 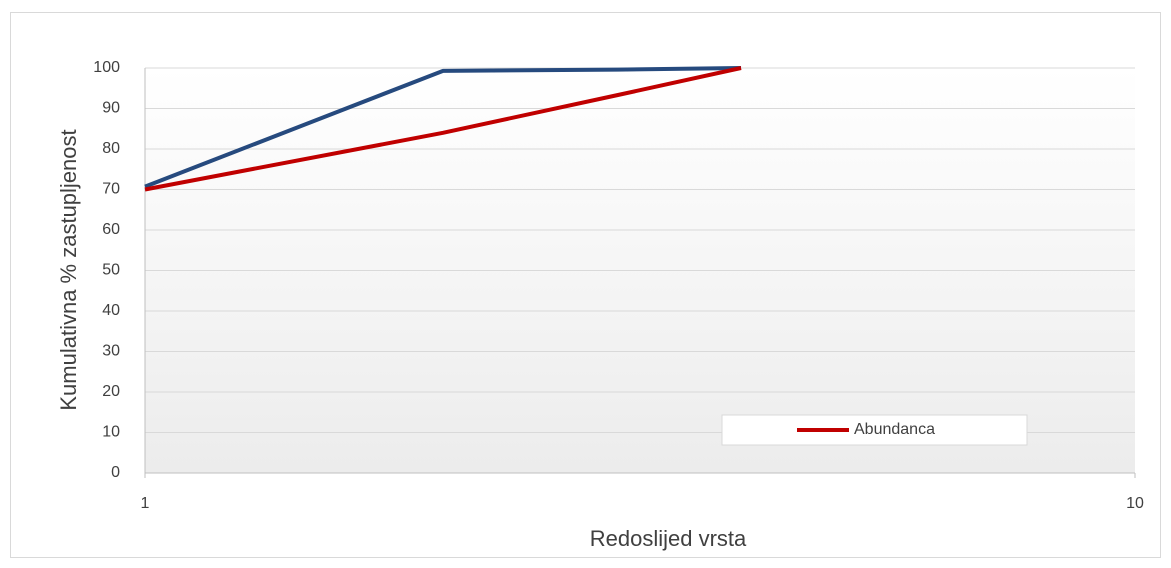 I want to click on x-tick-label: 1, so click(x=145, y=503).